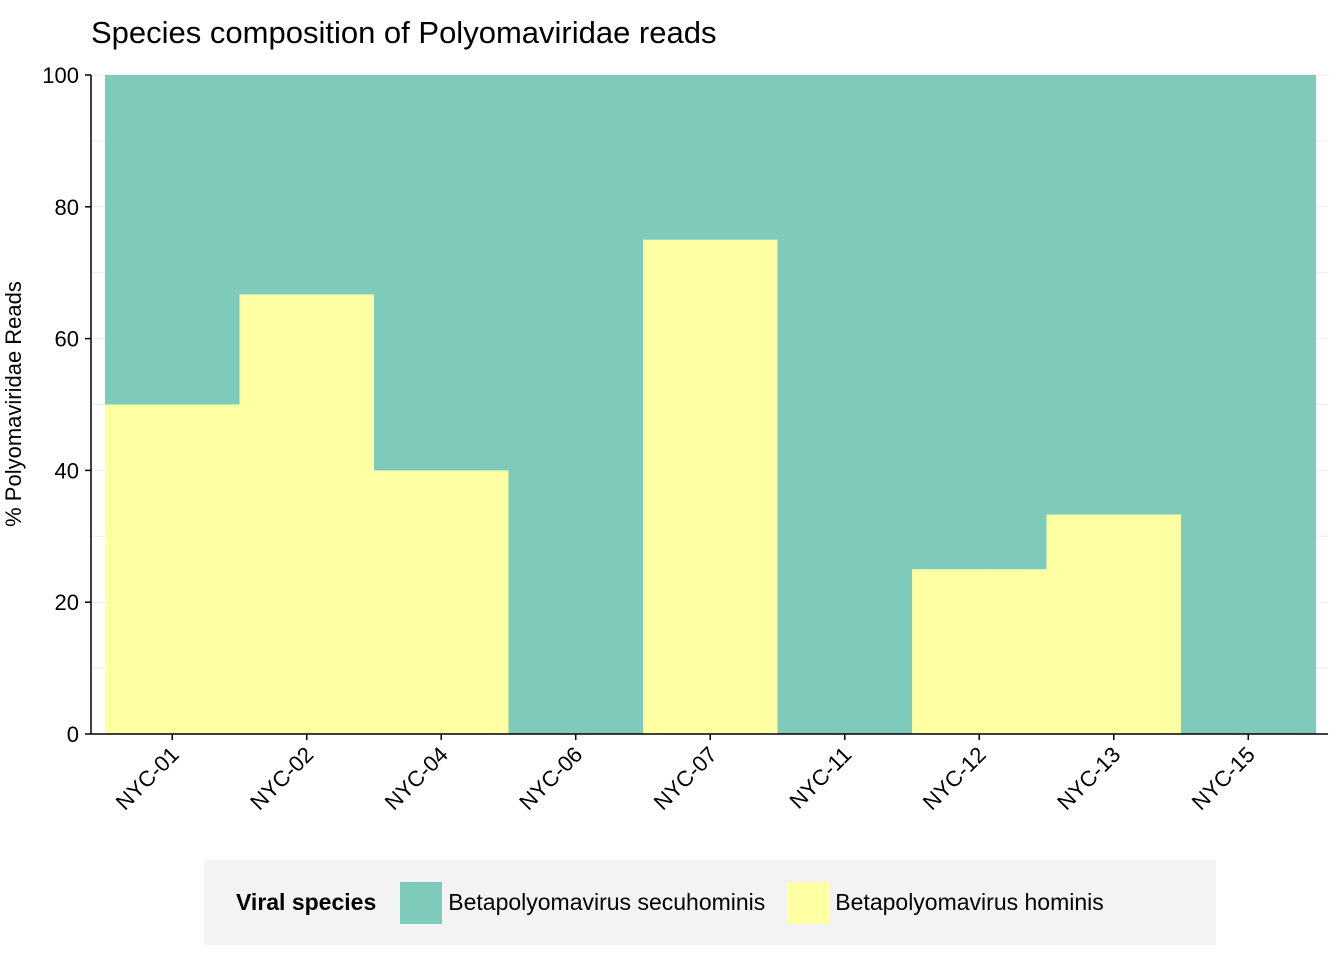 The width and height of the screenshot is (1344, 960). I want to click on legend-swatch-secuhominis, so click(421, 902).